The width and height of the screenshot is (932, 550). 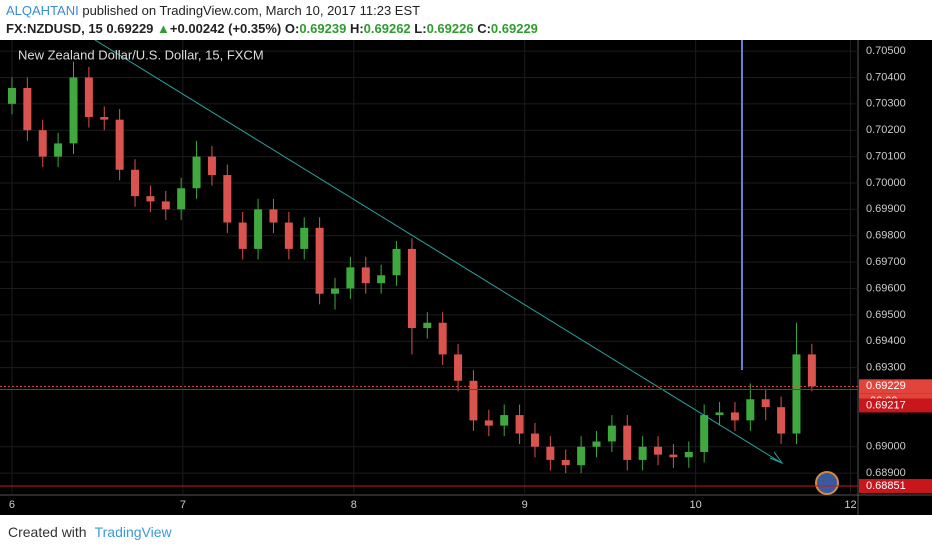 What do you see at coordinates (886, 209) in the screenshot?
I see `y-tick-label: 0.69900` at bounding box center [886, 209].